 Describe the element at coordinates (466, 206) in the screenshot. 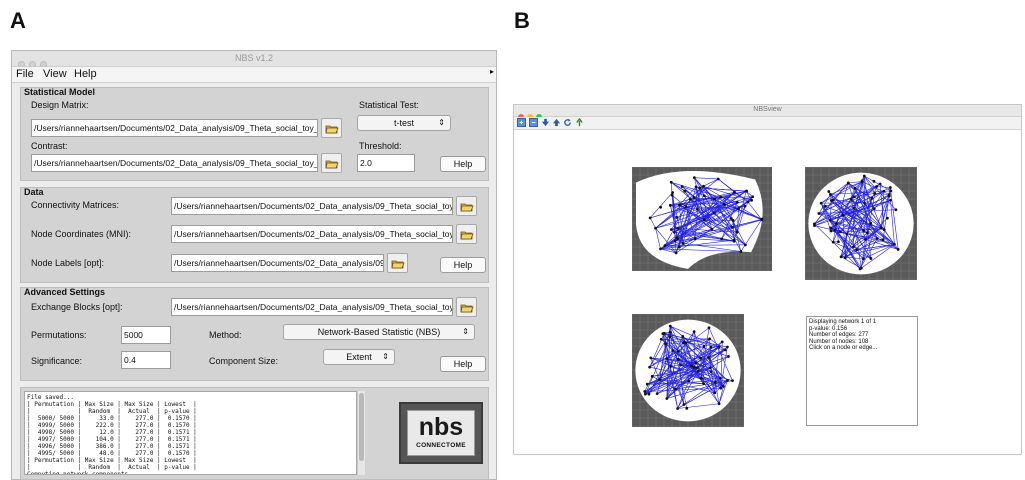

I see `connectivity-browse-button` at that location.